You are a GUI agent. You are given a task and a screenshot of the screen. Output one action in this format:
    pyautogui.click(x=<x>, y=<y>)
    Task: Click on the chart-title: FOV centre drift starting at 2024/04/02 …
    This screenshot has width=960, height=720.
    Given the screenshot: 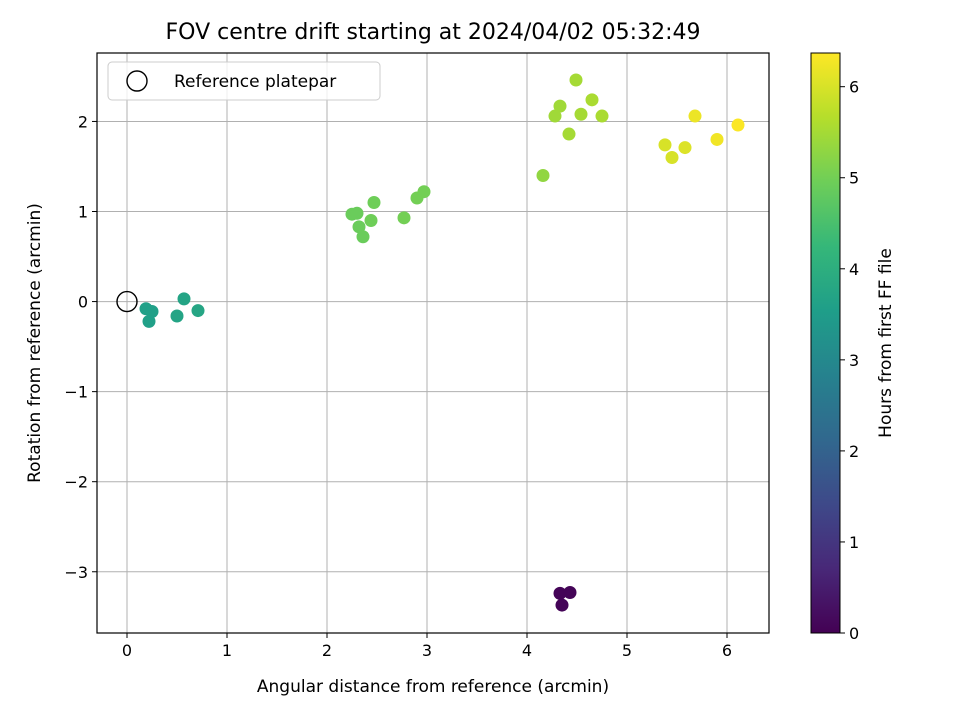 What is the action you would take?
    pyautogui.click(x=433, y=32)
    